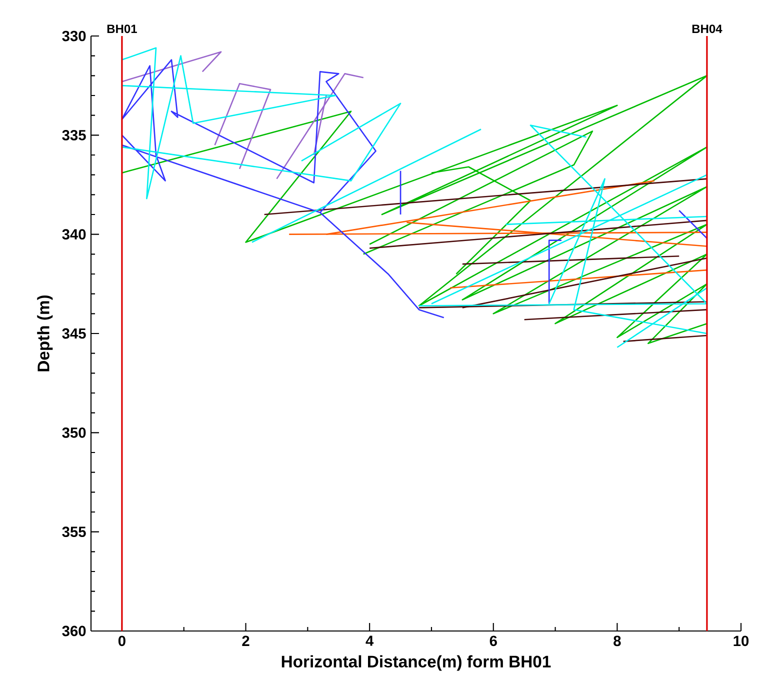 The image size is (761, 695). Describe the element at coordinates (741, 641) in the screenshot. I see `x-tick-label: 10` at that location.